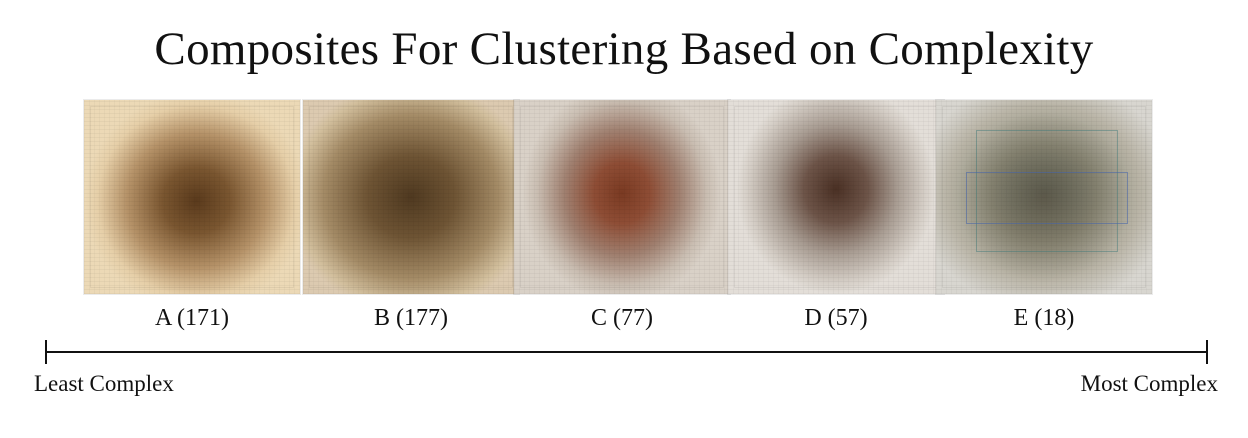 The width and height of the screenshot is (1248, 438). Describe the element at coordinates (627, 352) in the screenshot. I see `complexity-axis-line` at that location.